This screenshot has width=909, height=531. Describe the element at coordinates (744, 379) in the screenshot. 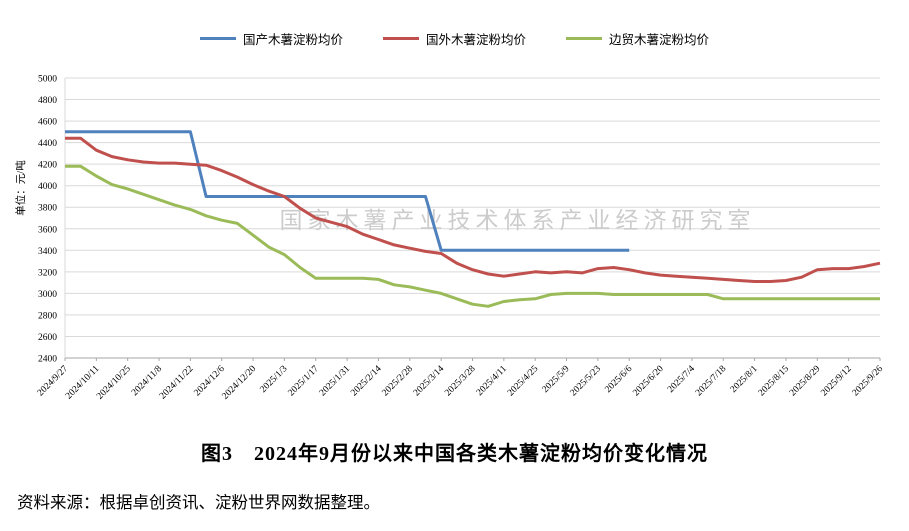

I see `x-tick-label: 2025/8/1` at that location.